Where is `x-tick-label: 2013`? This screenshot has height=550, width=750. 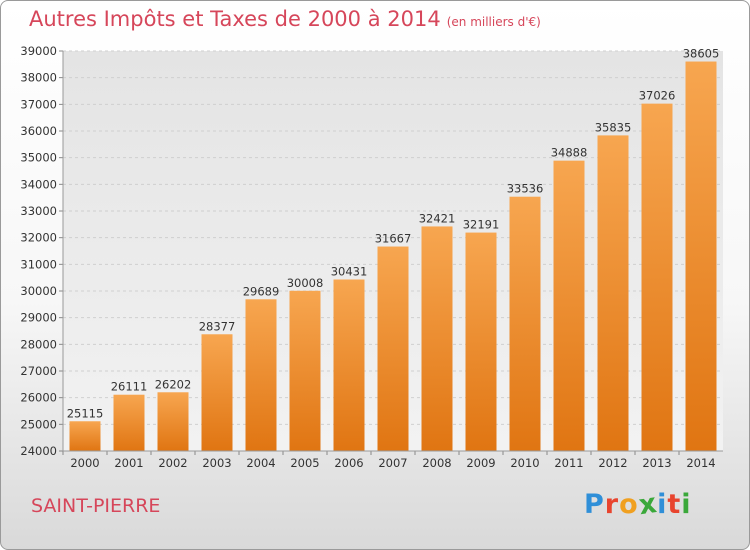
x-tick-label: 2013 is located at coordinates (656, 463).